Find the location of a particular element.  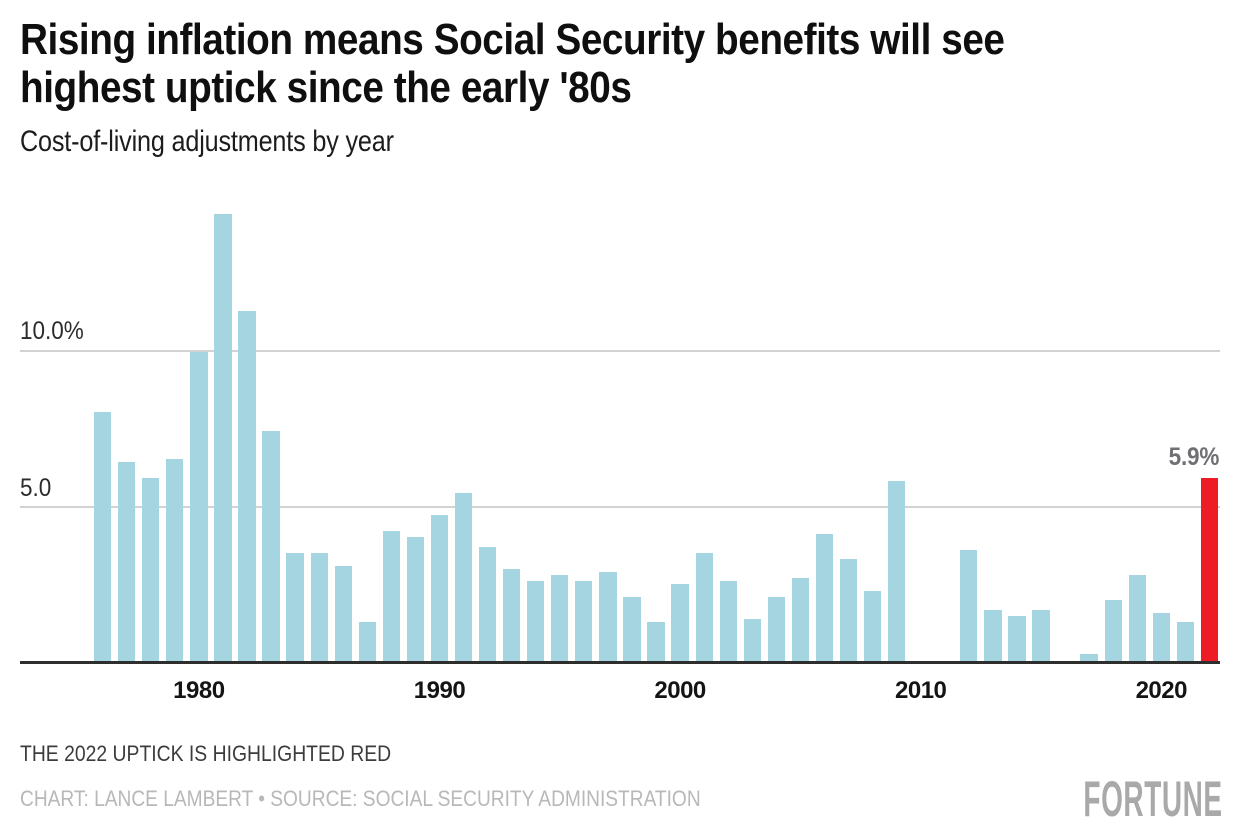

bar-1980 is located at coordinates (199, 507).